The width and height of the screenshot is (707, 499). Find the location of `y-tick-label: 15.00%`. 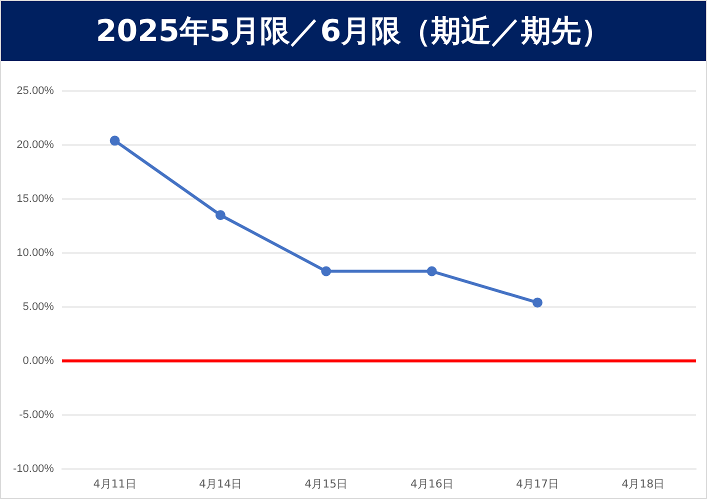

y-tick-label: 15.00% is located at coordinates (35, 198).